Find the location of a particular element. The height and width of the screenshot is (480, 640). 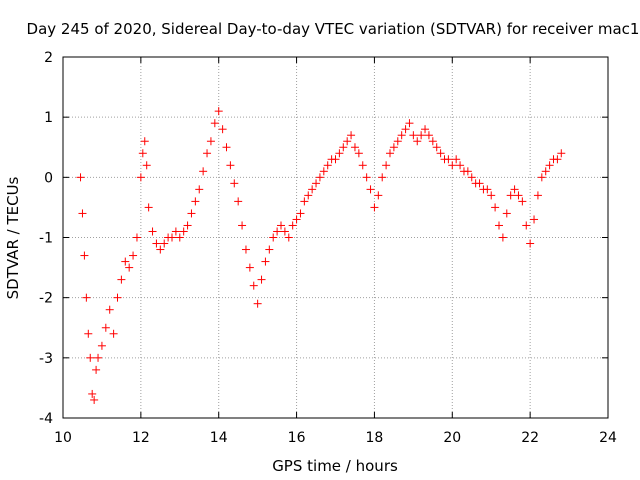

y-tick-label: -4 is located at coordinates (46, 419).